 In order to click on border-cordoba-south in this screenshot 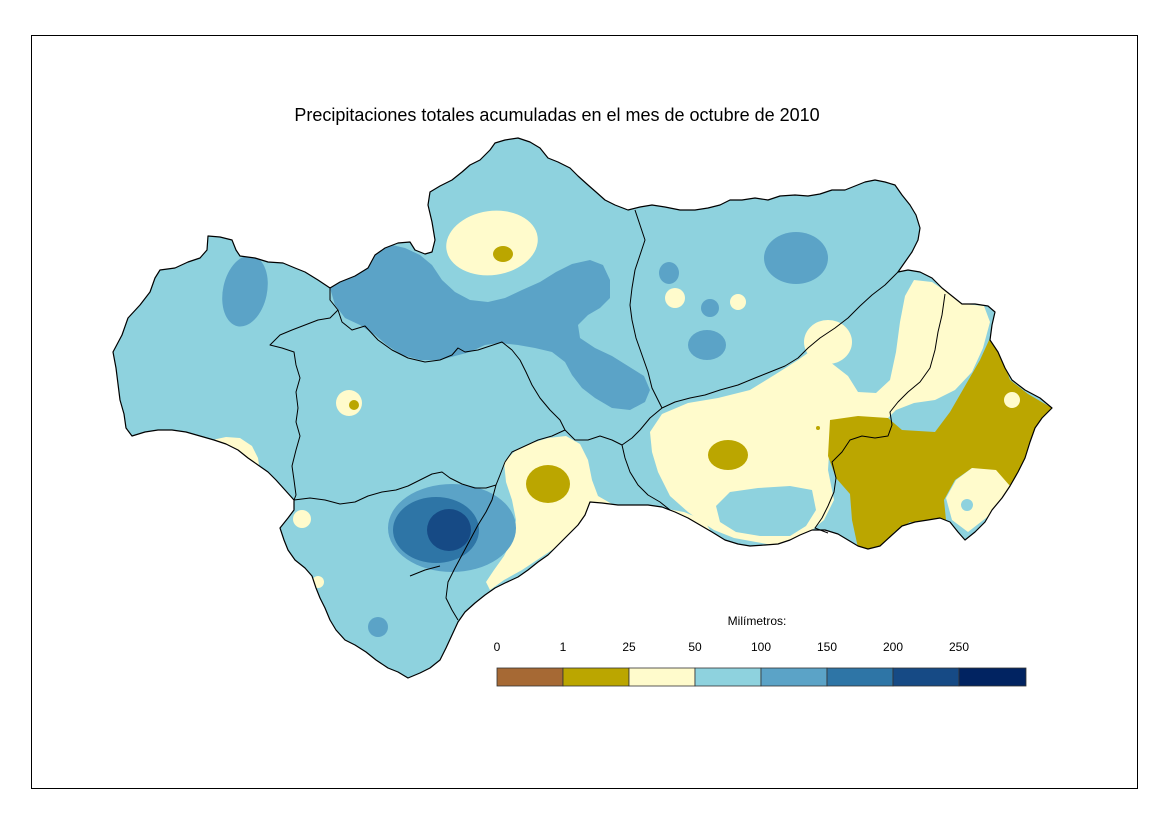, I will do `click(613, 426)`.